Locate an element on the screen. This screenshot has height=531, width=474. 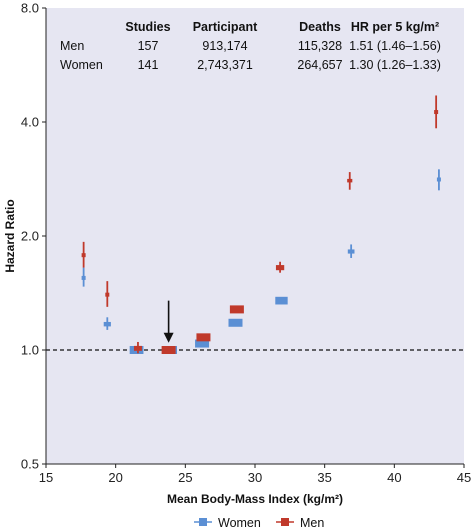
y-axis-title: Hazard Ratio is located at coordinates (10, 235).